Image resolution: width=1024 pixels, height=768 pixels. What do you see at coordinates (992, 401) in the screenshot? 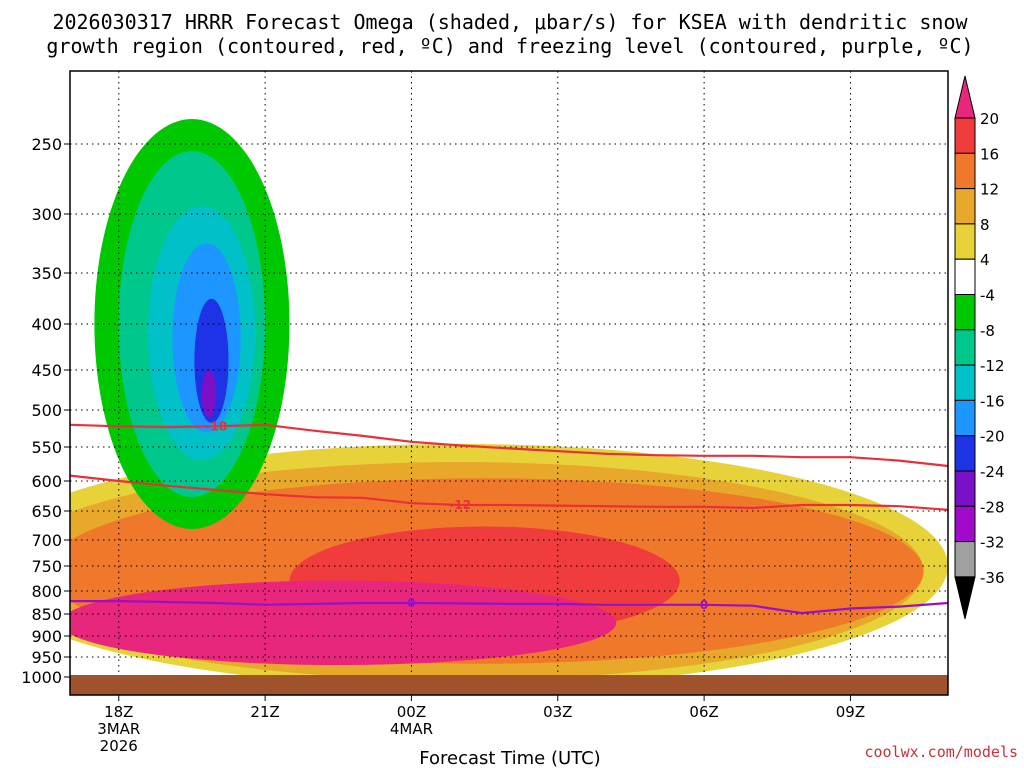
I see `colorbar-label-8: -16` at bounding box center [992, 401].